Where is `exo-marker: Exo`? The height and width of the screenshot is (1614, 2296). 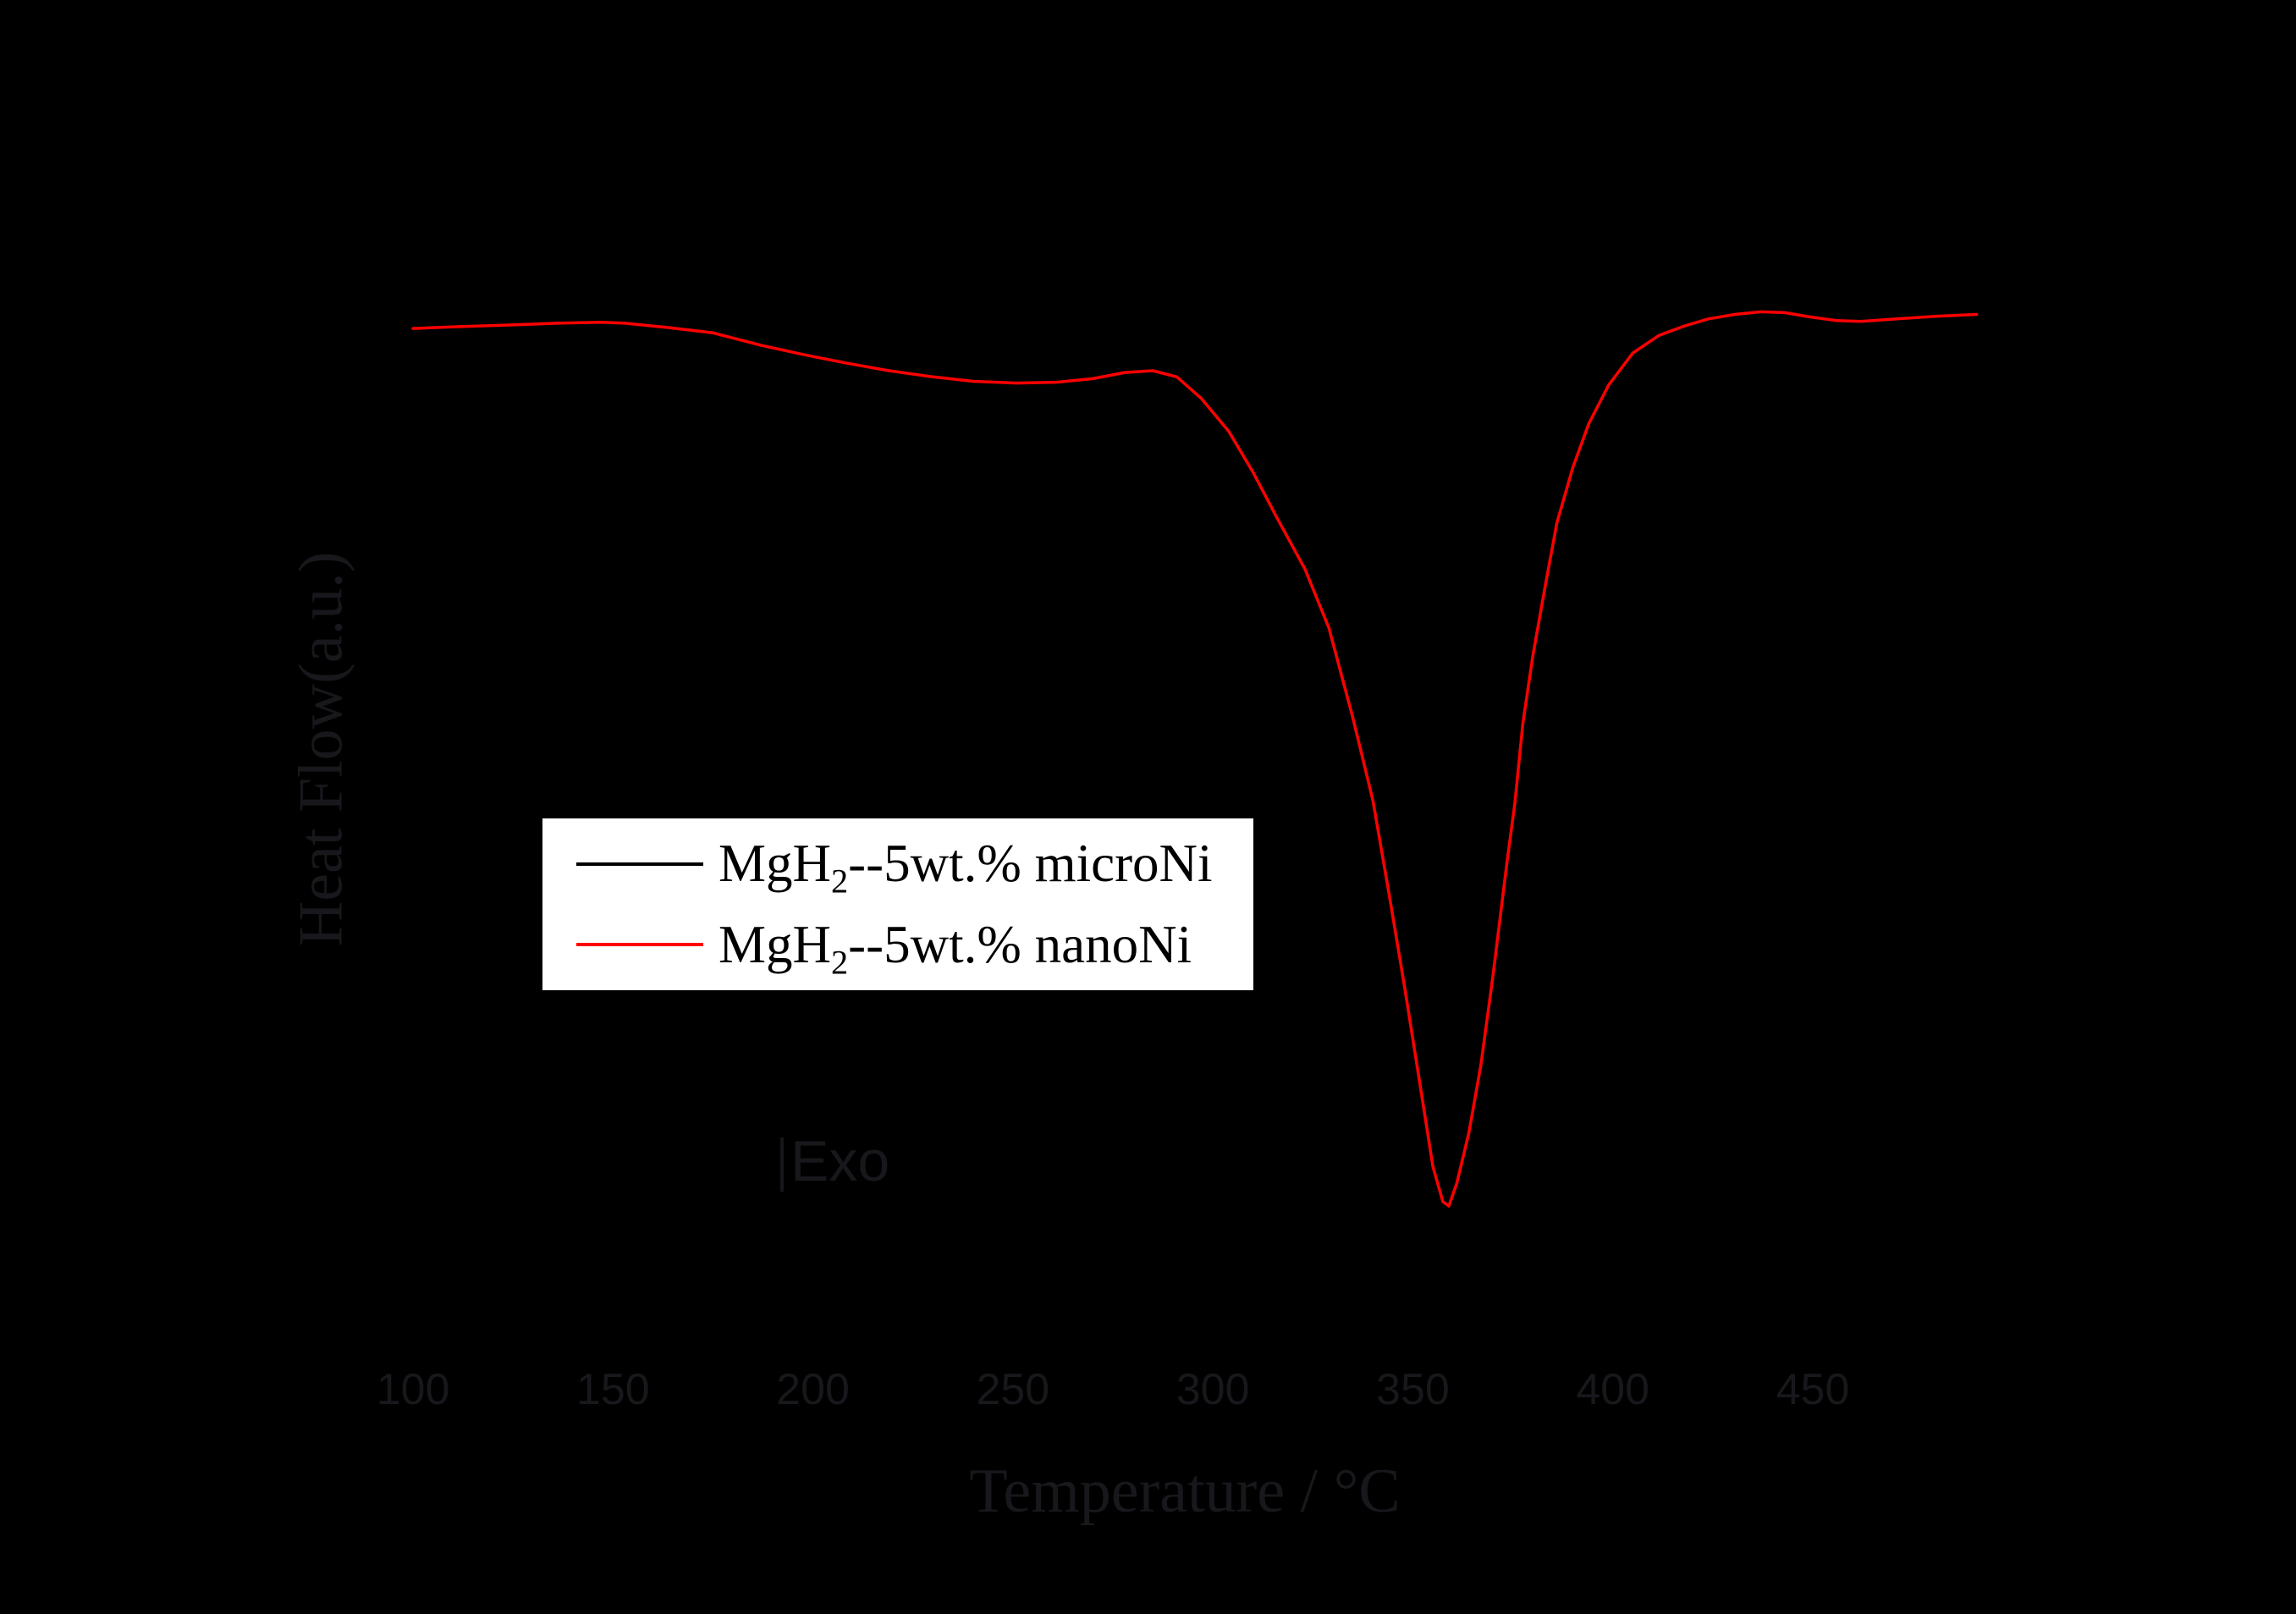
exo-marker: Exo is located at coordinates (834, 1162).